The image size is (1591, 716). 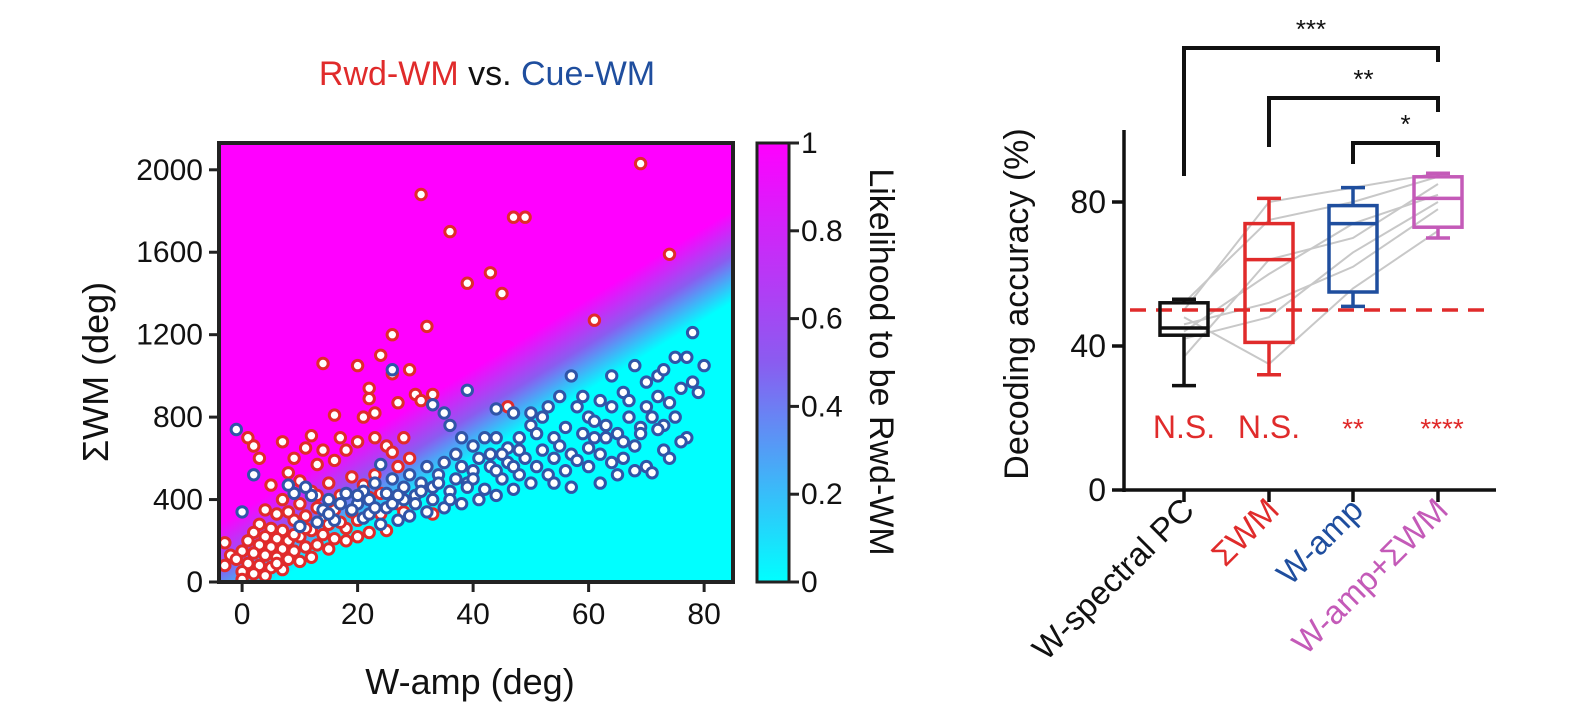 I want to click on x-tick-label: 0, so click(x=242, y=614).